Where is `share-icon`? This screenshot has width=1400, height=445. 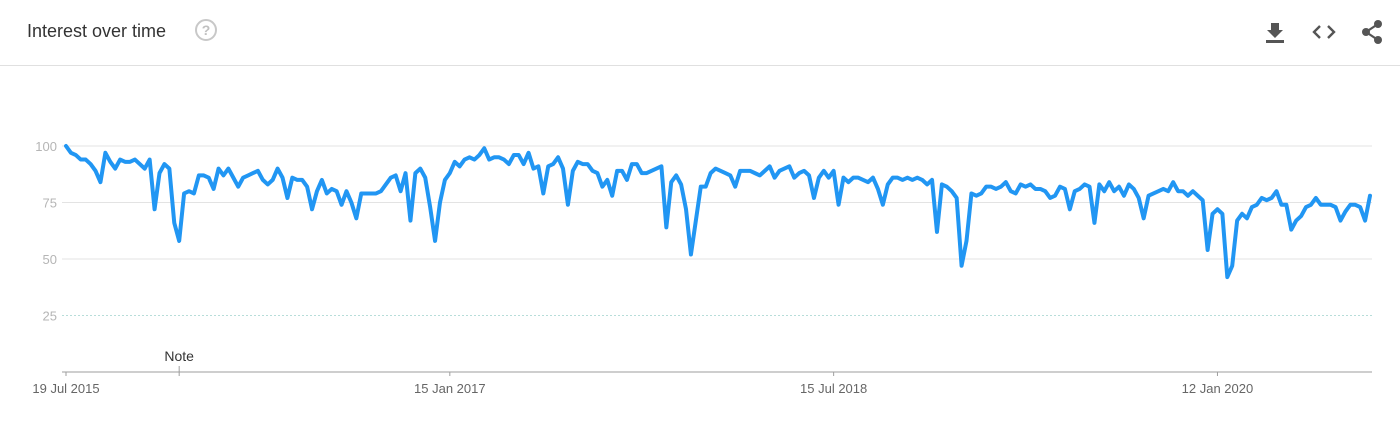
share-icon is located at coordinates (1372, 32).